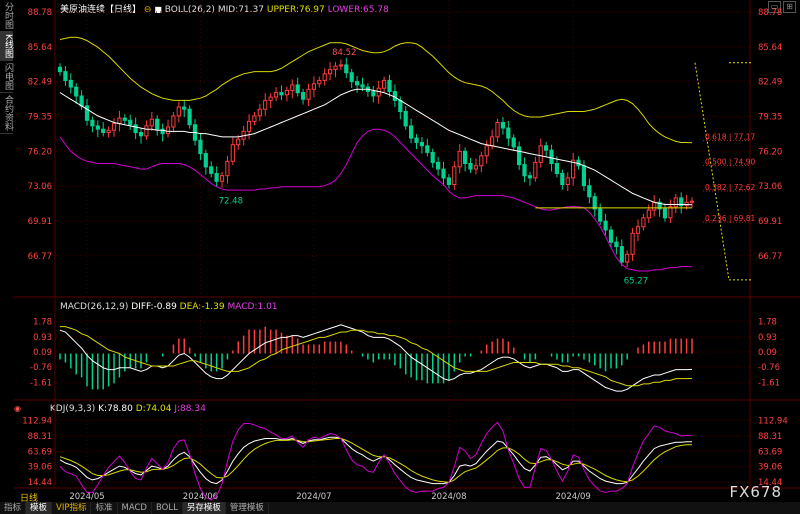 The width and height of the screenshot is (800, 514). Describe the element at coordinates (72, 508) in the screenshot. I see `tab-vip-indicator: VIP指标` at that location.